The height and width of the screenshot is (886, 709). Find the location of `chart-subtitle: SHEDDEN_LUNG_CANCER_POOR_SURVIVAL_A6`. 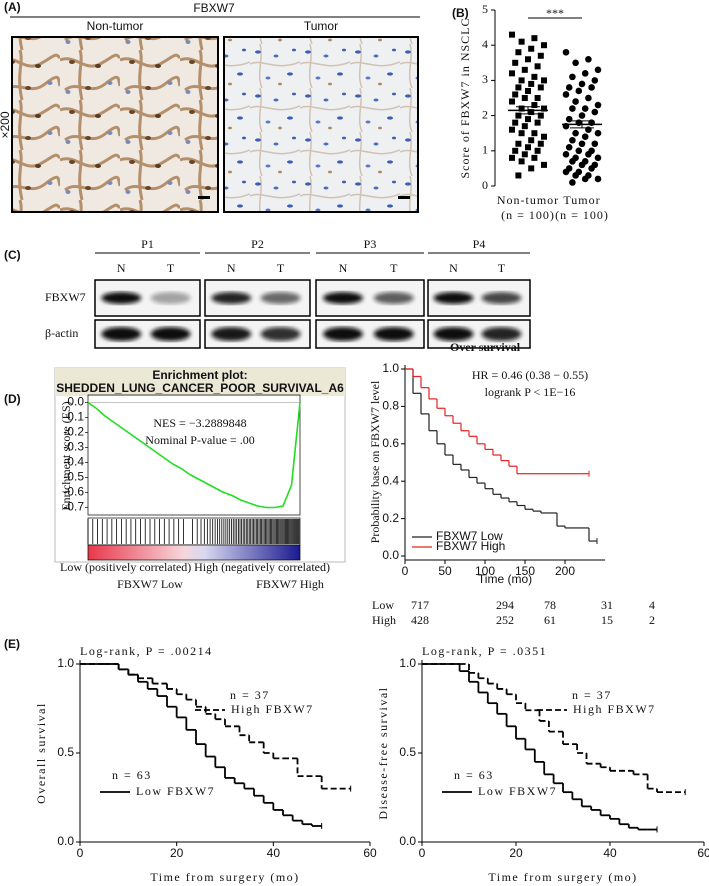

chart-subtitle: SHEDDEN_LUNG_CANCER_POOR_SURVIVAL_A6 is located at coordinates (200, 388).